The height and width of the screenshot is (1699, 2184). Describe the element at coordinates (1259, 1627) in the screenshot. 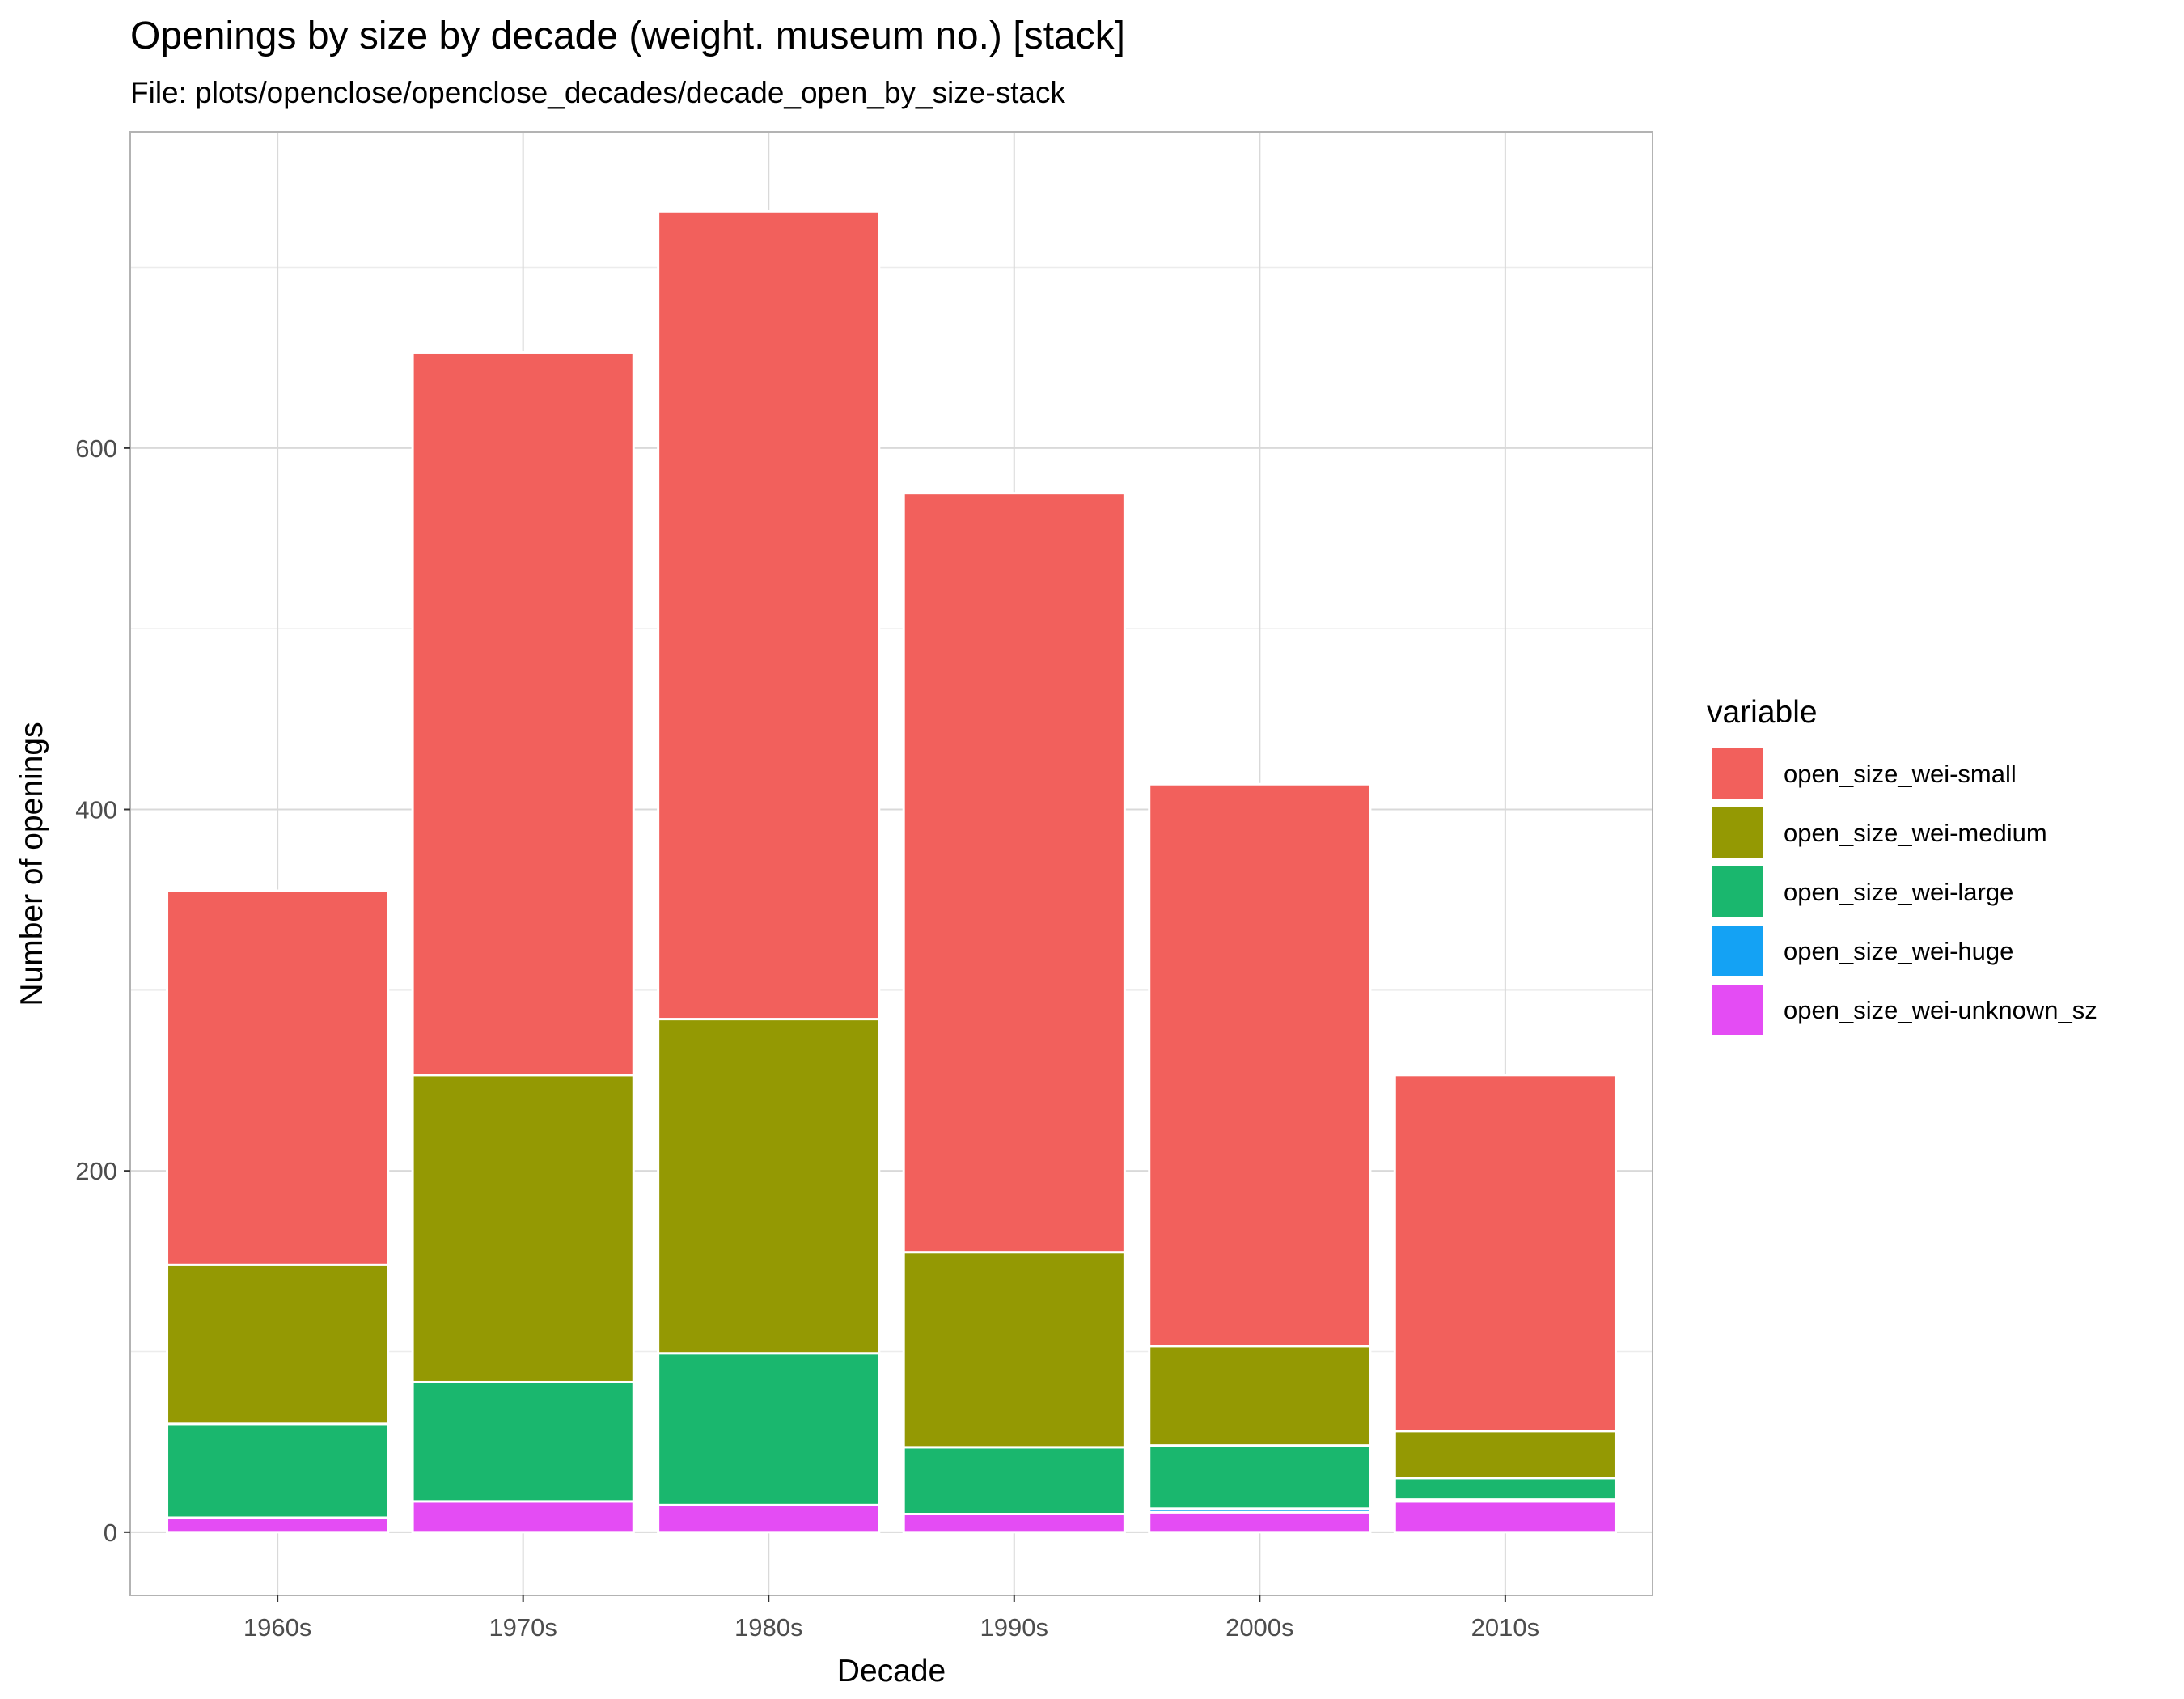

I see `x-tick-label: 2000s` at that location.